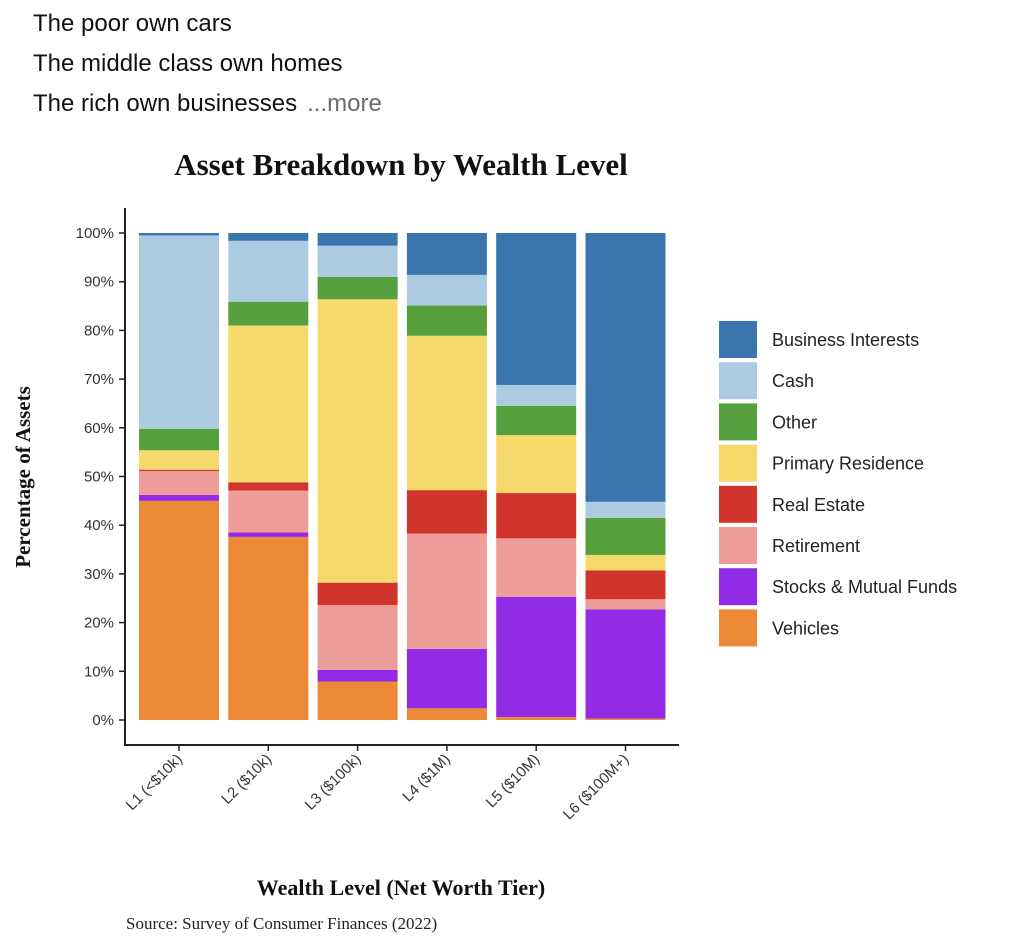 The width and height of the screenshot is (1012, 952). What do you see at coordinates (132, 23) in the screenshot?
I see `post-line: The poor own cars` at bounding box center [132, 23].